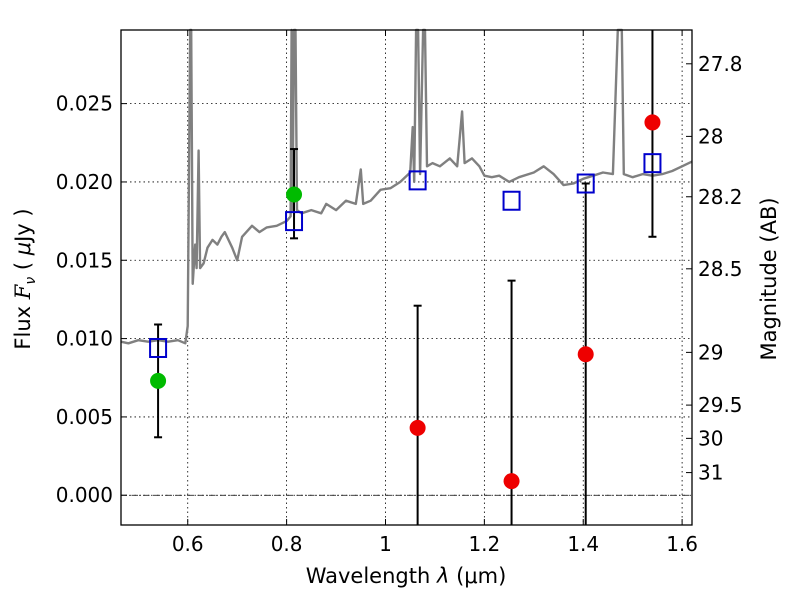 This screenshot has width=800, height=600. What do you see at coordinates (682, 544) in the screenshot?
I see `x-tick-label: 1.6` at bounding box center [682, 544].